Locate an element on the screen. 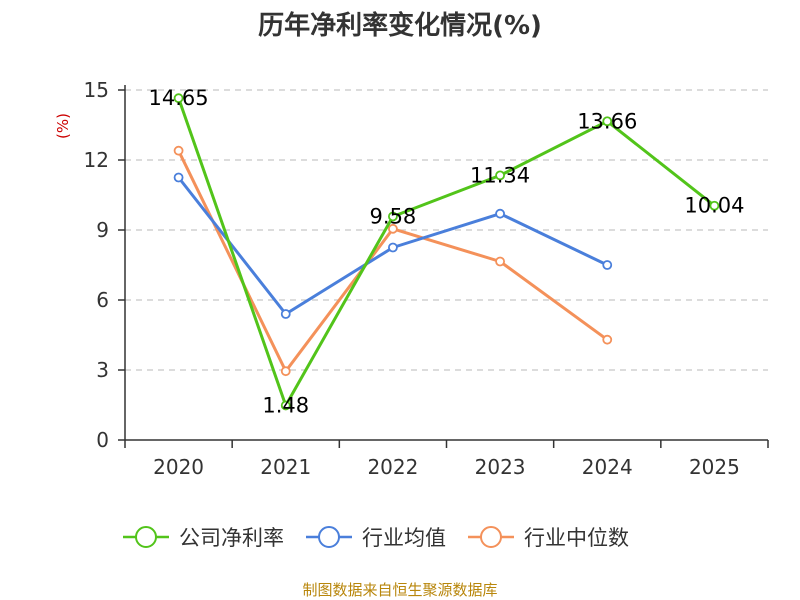 Image resolution: width=800 pixels, height=600 pixels. legend: 公司净利率 行业均值 行业中位数 is located at coordinates (376, 538).